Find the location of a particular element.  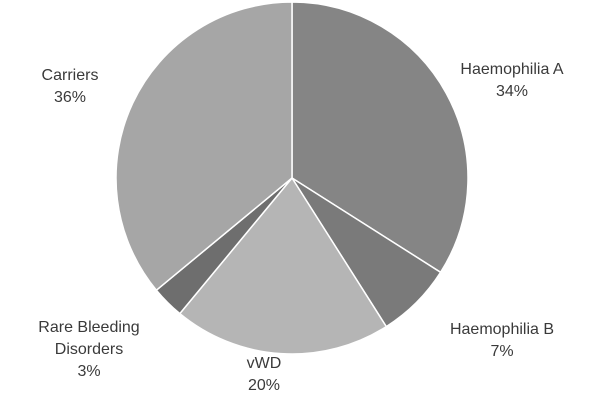

slice-value-haemophilia-a: 34% is located at coordinates (512, 91).